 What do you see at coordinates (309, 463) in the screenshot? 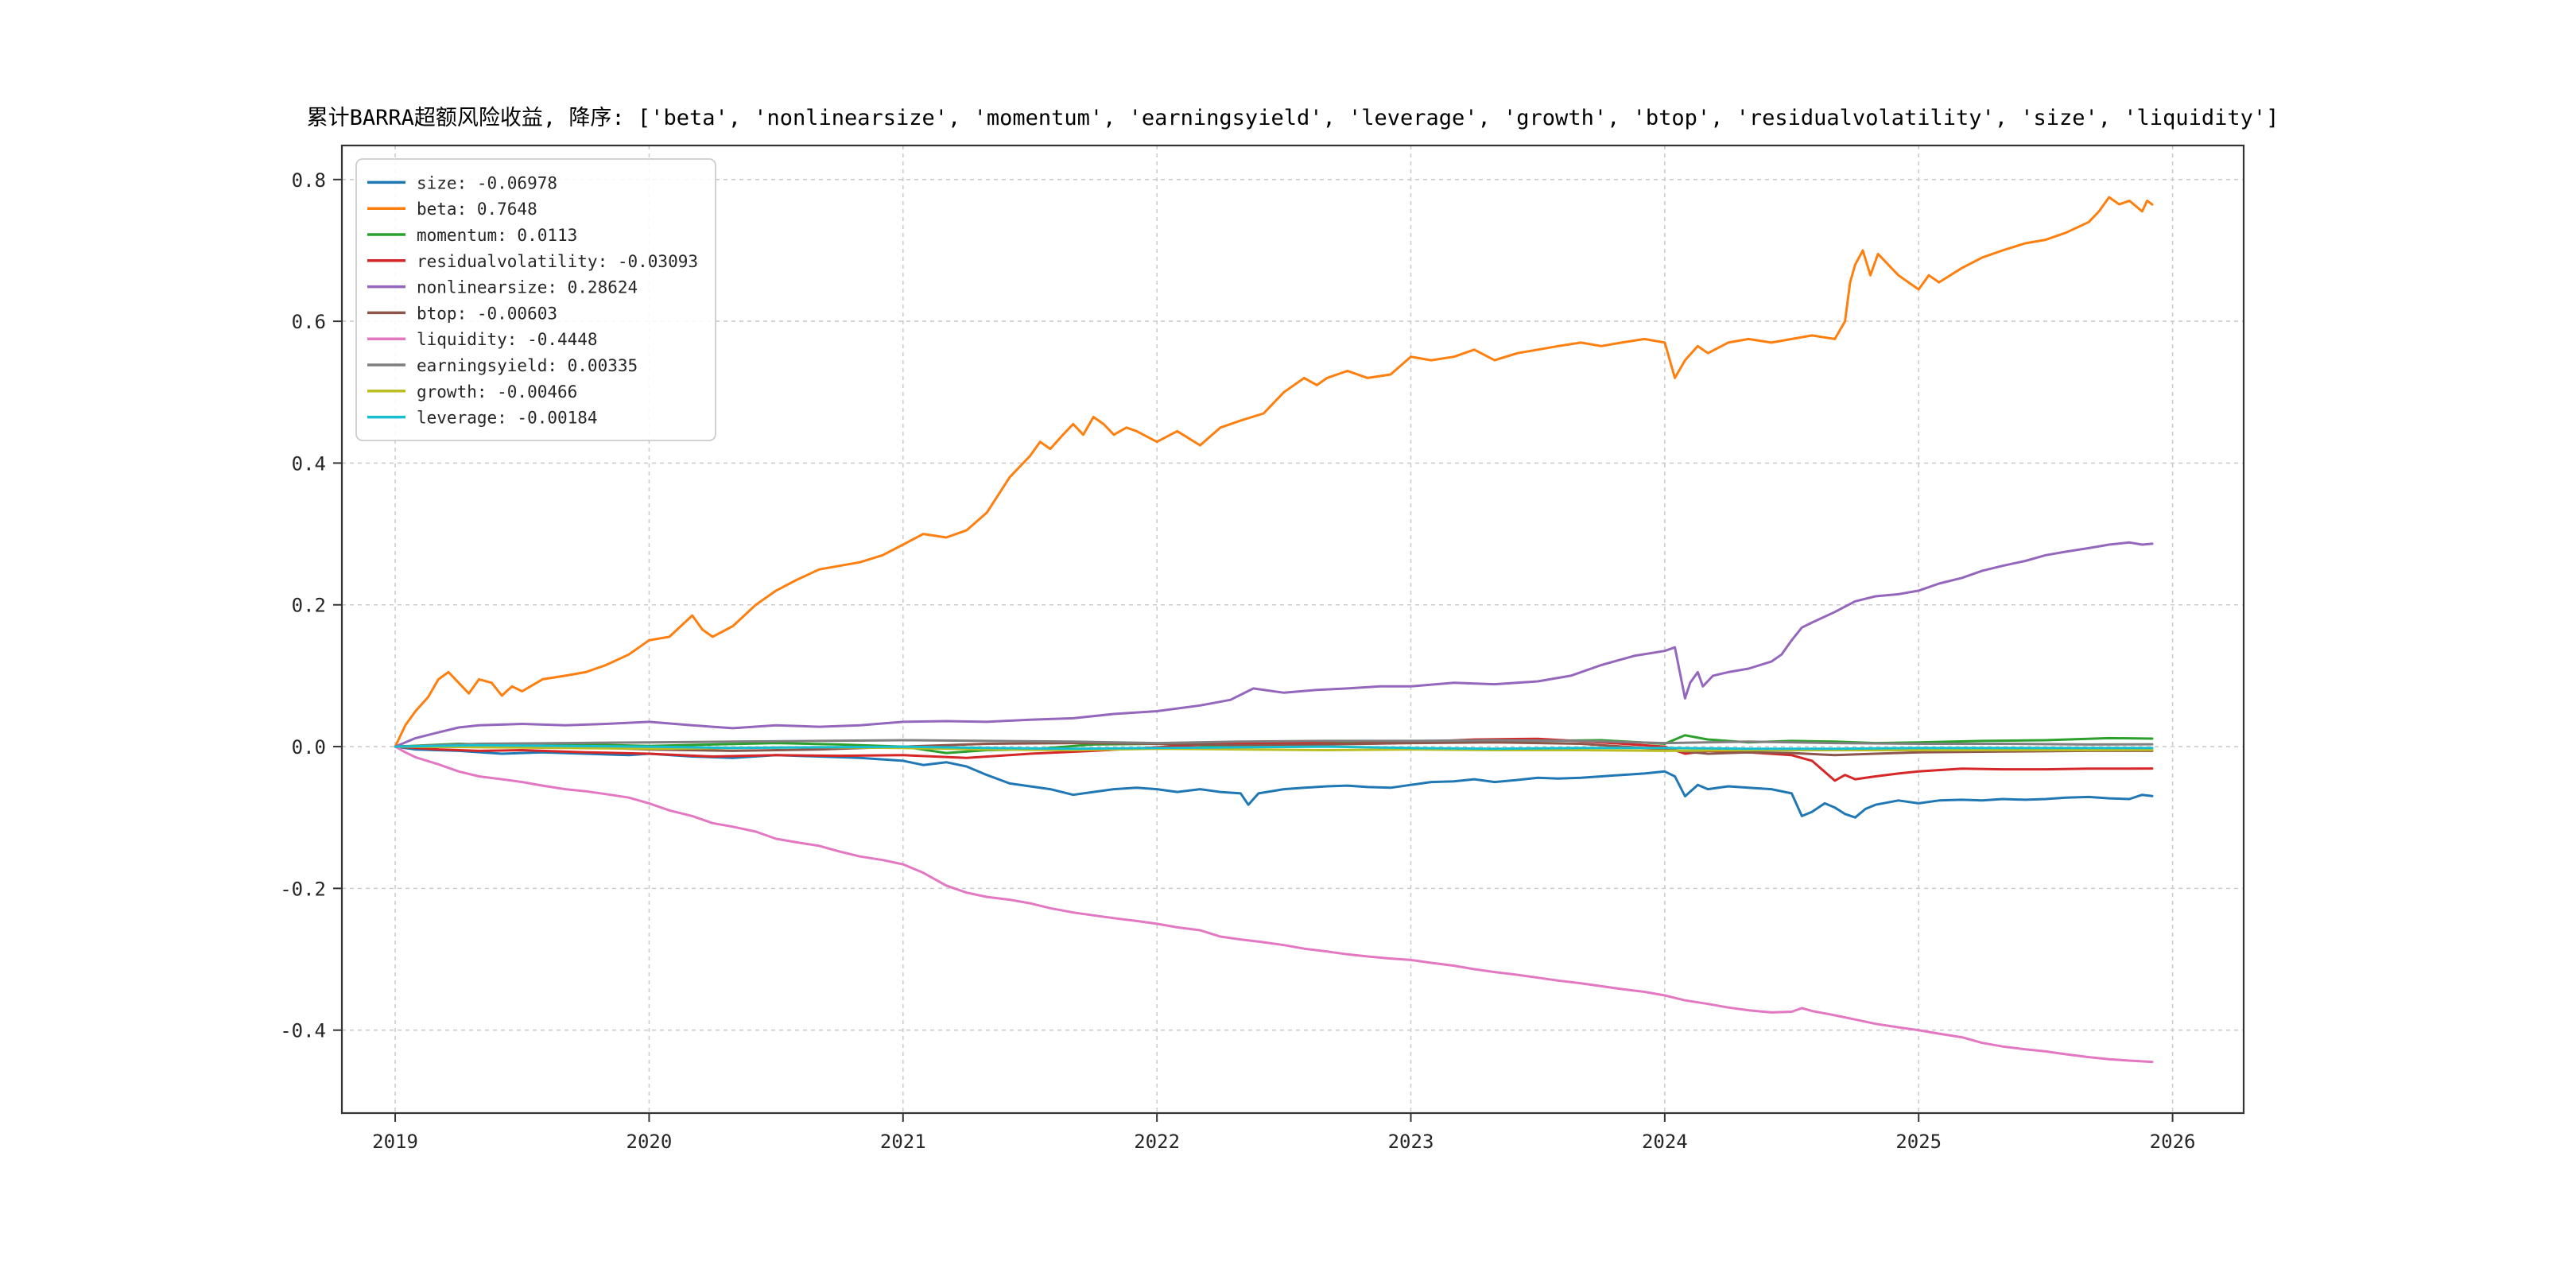
I see `y-tick-label: 0.4` at bounding box center [309, 463].